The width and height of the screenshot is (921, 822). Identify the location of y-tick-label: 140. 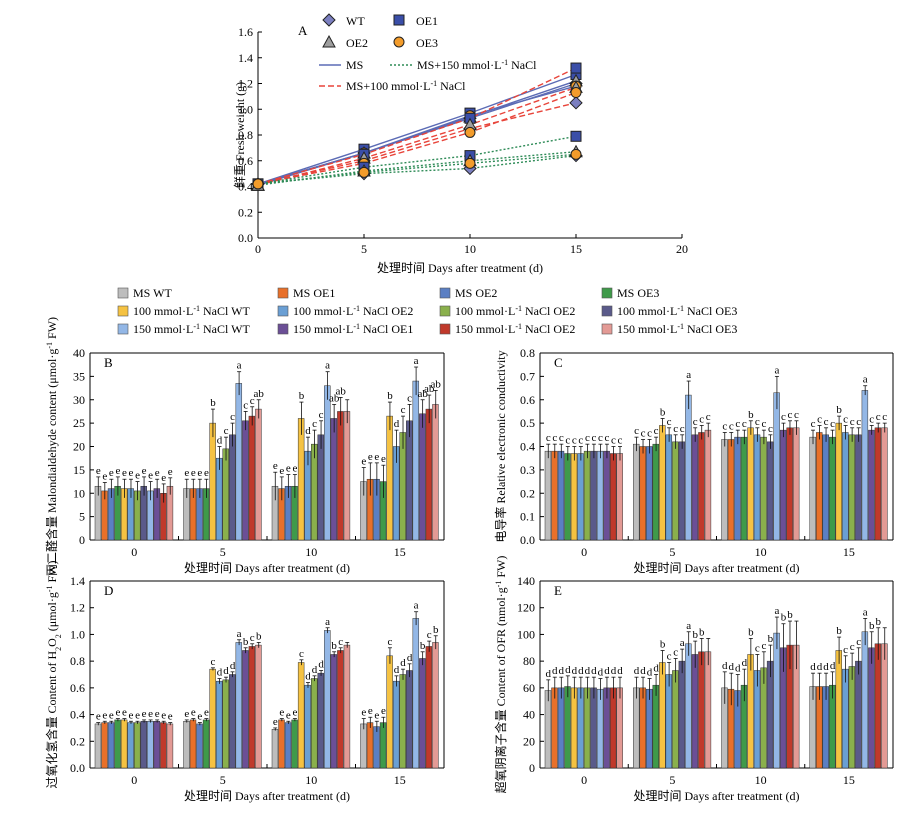
(526, 581).